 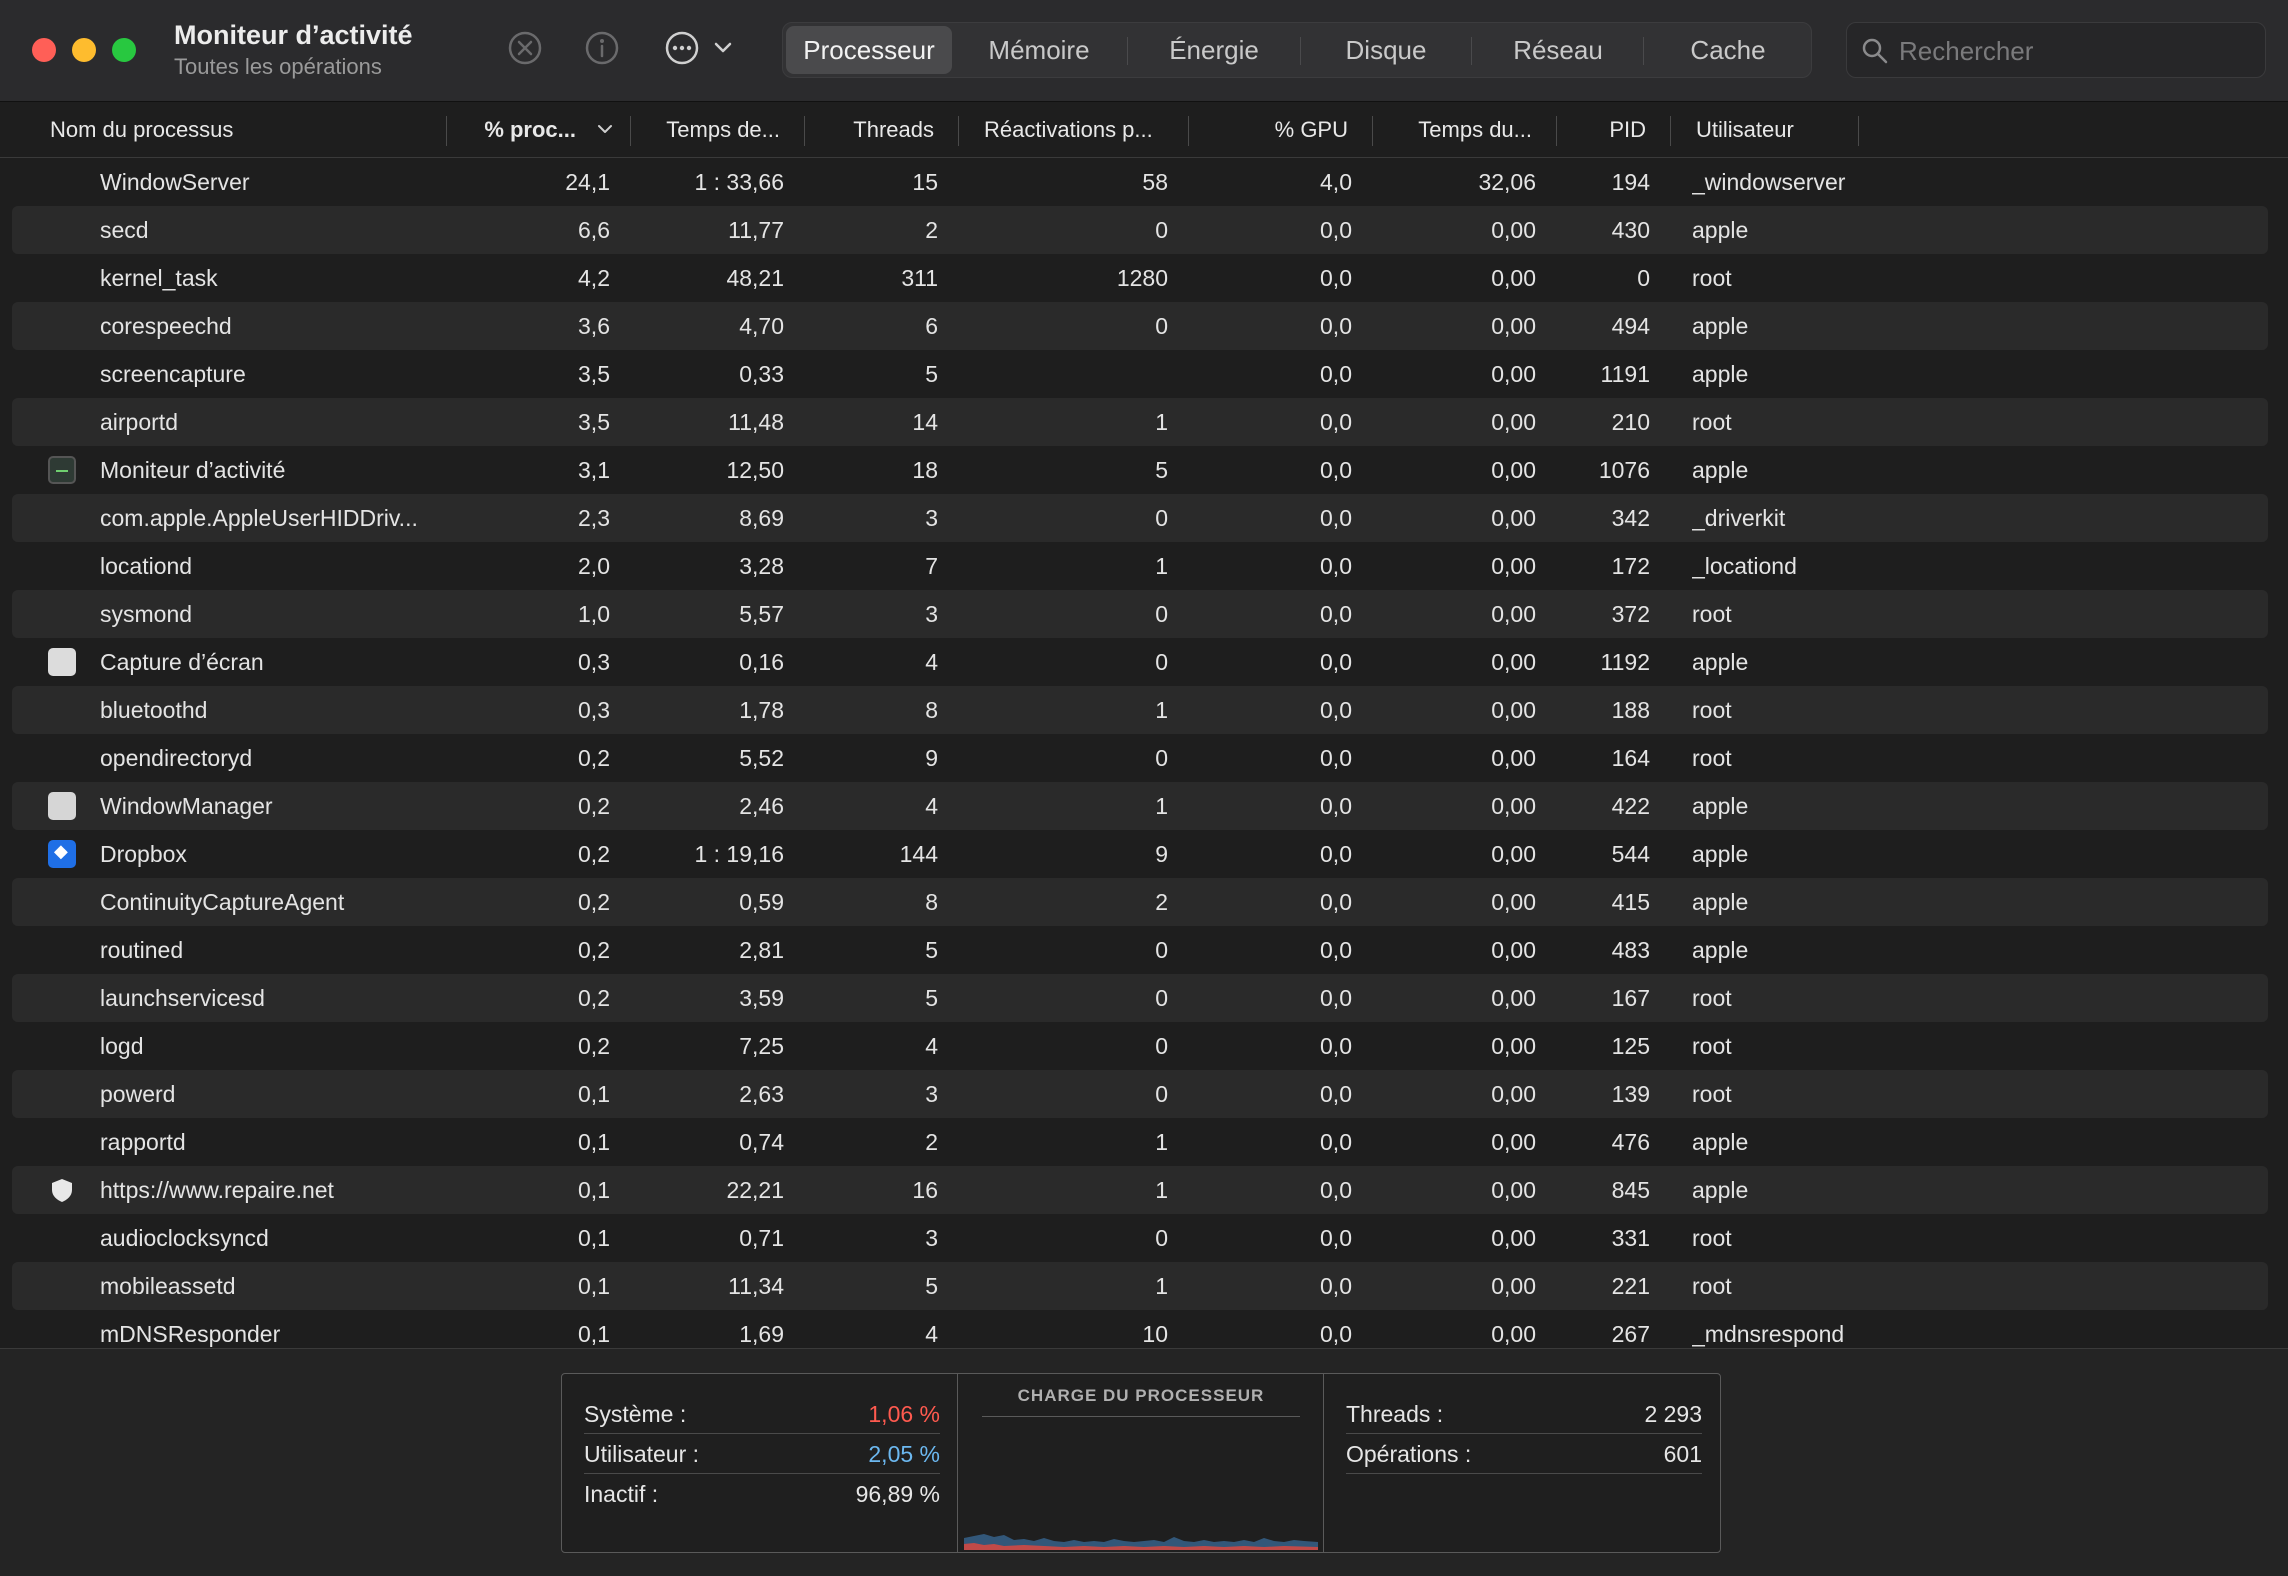 I want to click on column-header-nom: Nom du processus, so click(x=142, y=129).